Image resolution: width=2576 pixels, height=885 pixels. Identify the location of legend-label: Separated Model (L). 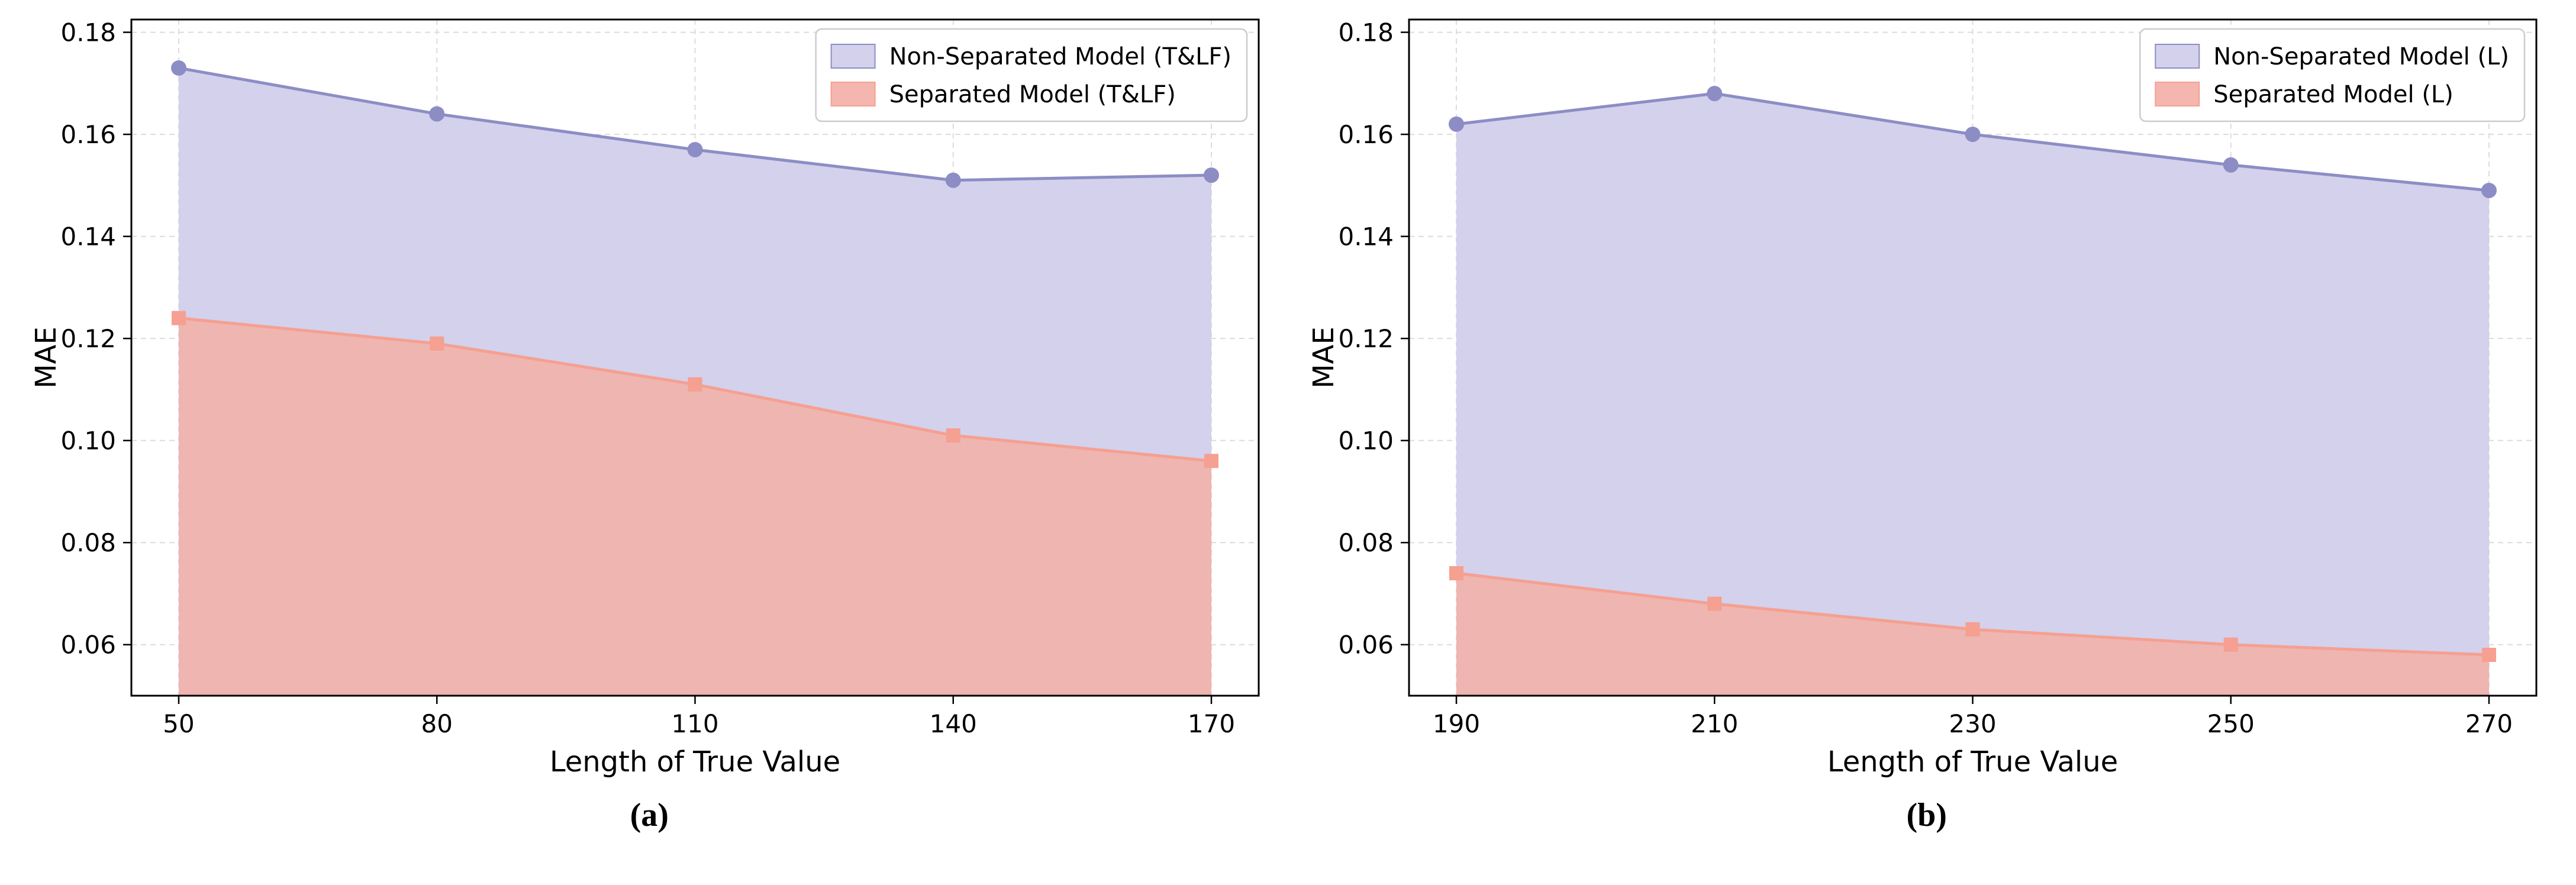
(2333, 94).